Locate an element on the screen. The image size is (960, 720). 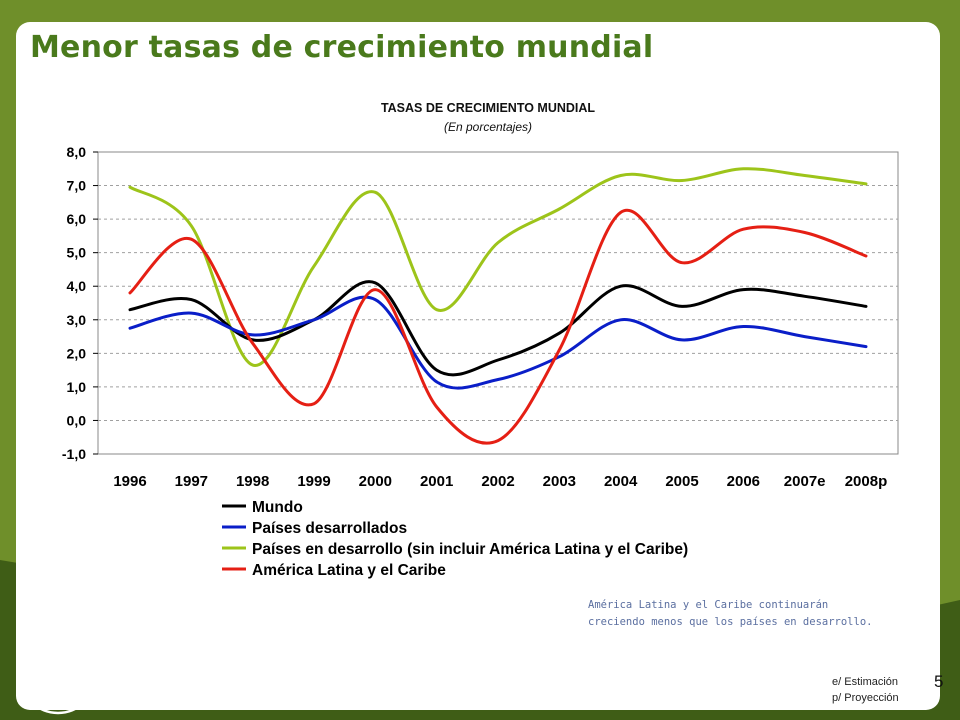
x-tick-label: 2007e is located at coordinates (805, 481).